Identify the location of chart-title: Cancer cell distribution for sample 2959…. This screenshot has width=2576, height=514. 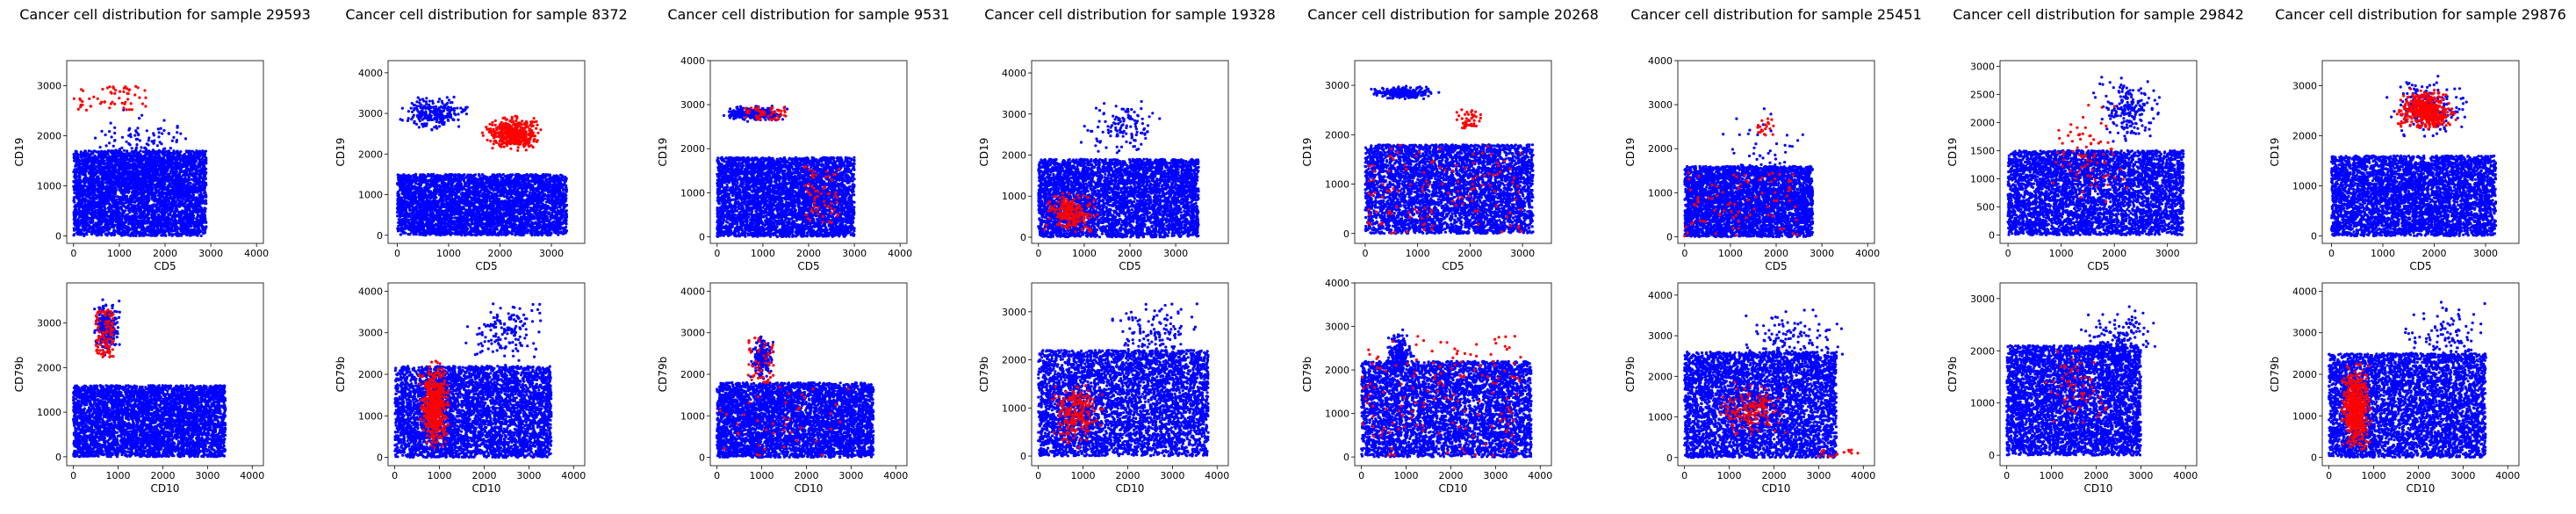
(165, 14).